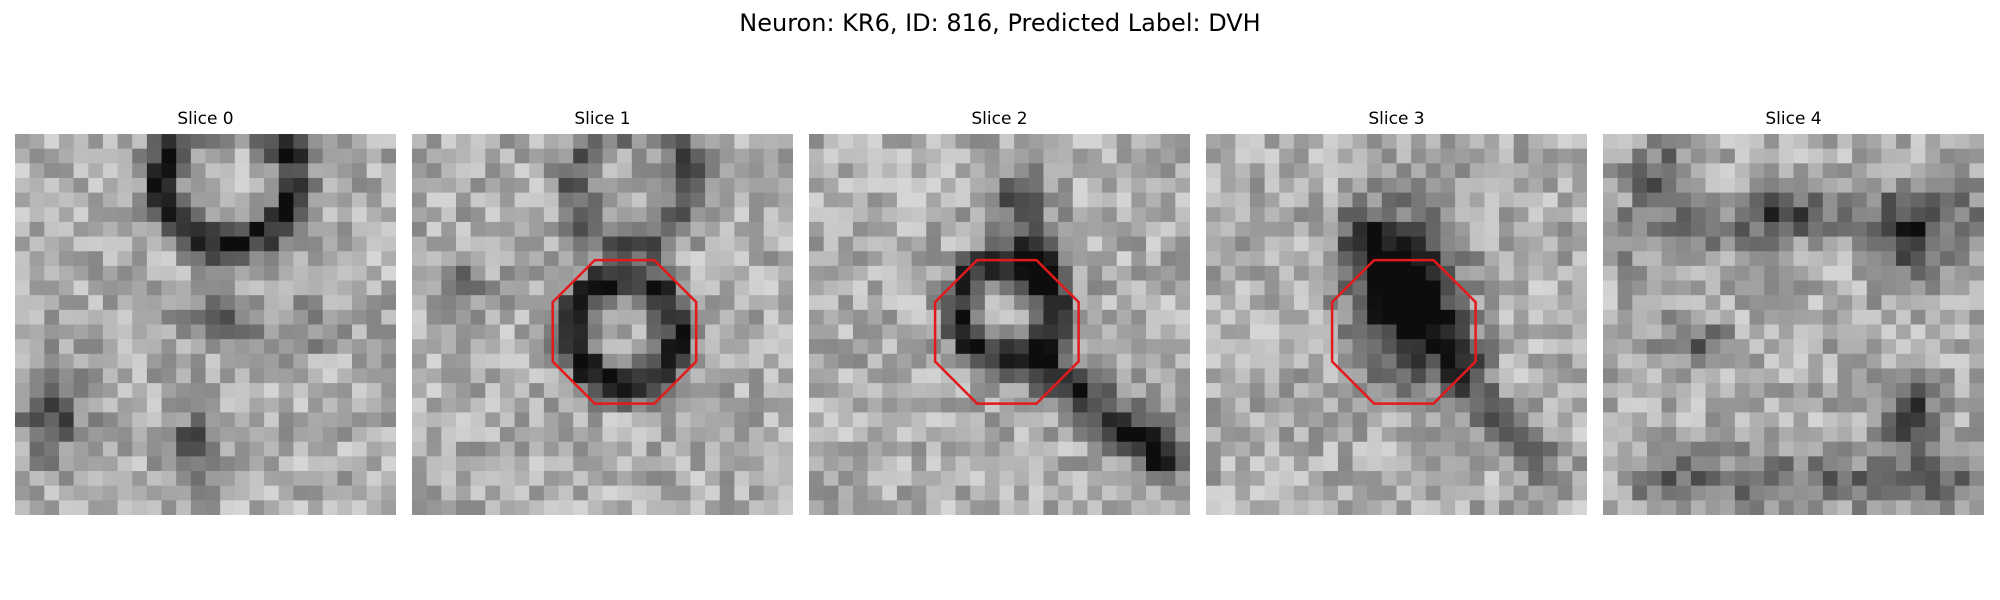  What do you see at coordinates (205, 119) in the screenshot?
I see `slice-title-0: Slice 0` at bounding box center [205, 119].